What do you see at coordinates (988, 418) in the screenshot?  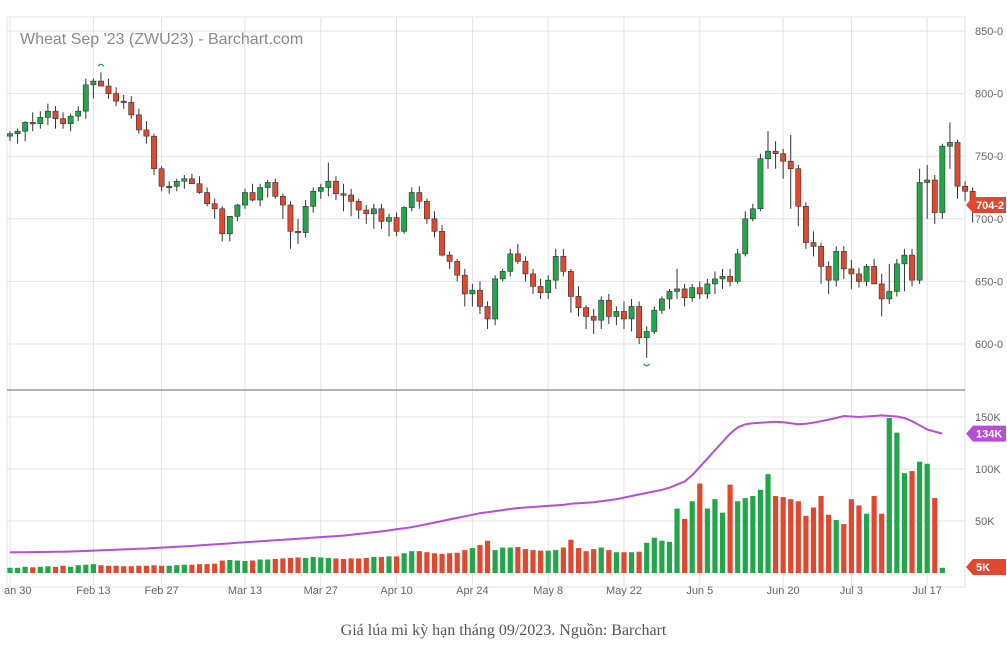 I see `volume-tick-label: 150K` at bounding box center [988, 418].